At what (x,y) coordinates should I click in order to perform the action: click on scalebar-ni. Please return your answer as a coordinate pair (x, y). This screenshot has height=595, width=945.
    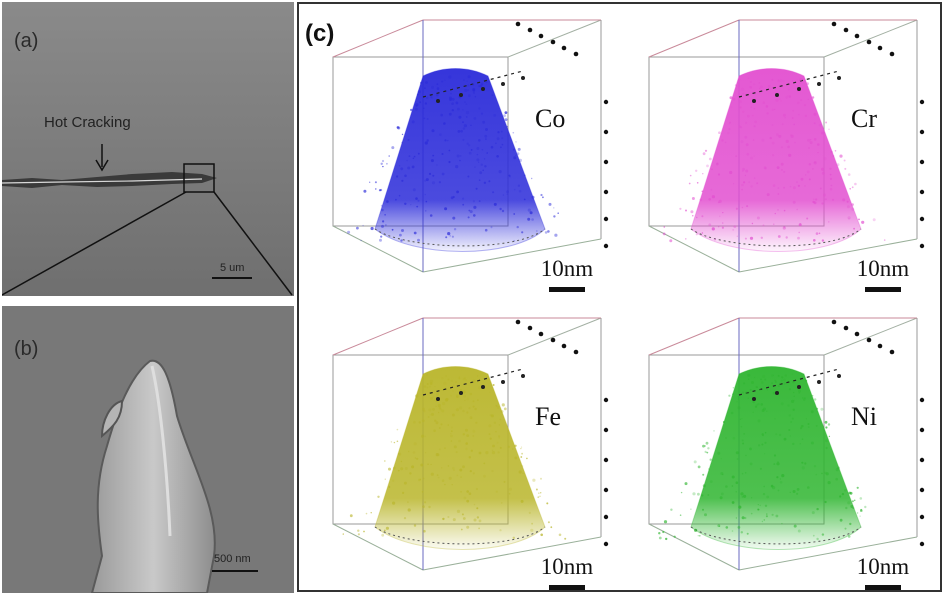
    Looking at the image, I should click on (883, 587).